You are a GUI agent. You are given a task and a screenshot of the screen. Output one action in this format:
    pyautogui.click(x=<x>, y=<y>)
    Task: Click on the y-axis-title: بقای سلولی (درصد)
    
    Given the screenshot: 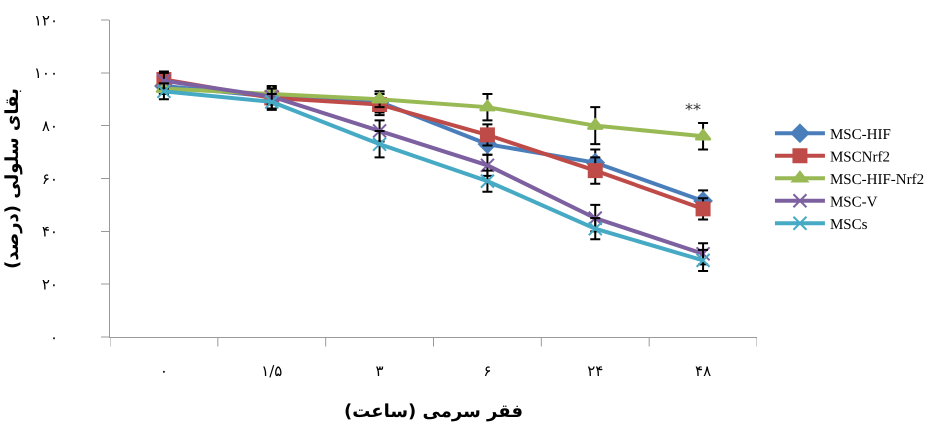 What is the action you would take?
    pyautogui.click(x=13, y=178)
    